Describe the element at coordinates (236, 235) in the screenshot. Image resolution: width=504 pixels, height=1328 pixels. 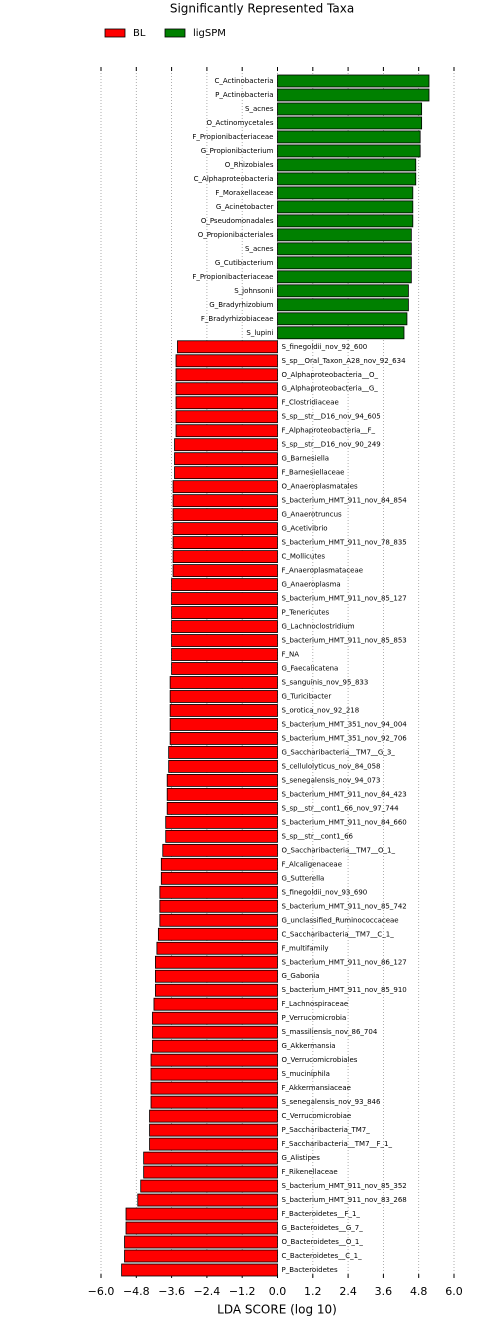
I see `category-label: O_Propionibacteriales` at that location.